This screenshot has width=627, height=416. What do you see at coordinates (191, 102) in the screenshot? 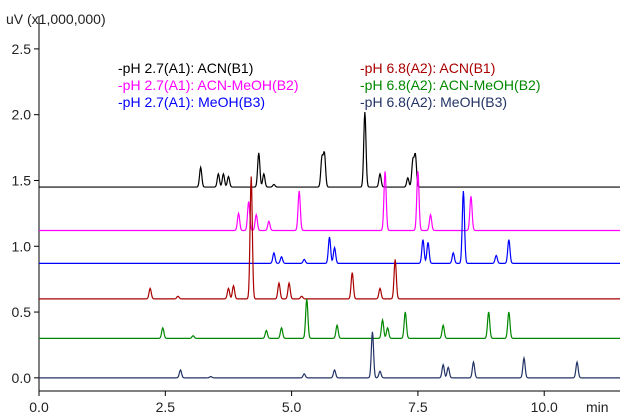
I see `legend-entry-ph27-meoh: -pH 2.7(A1): MeOH(B3)` at bounding box center [191, 102].